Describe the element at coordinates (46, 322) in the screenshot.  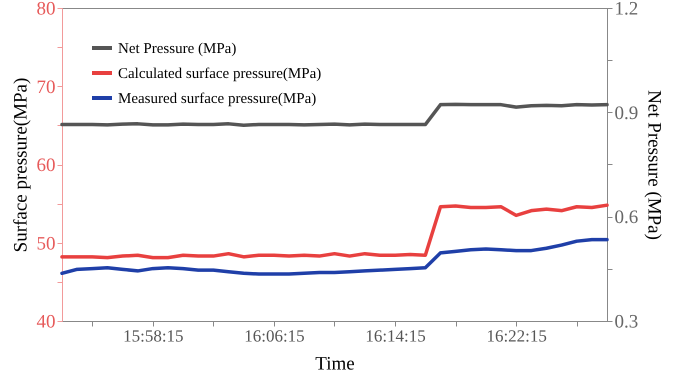
I see `y-tick-label: 40` at that location.